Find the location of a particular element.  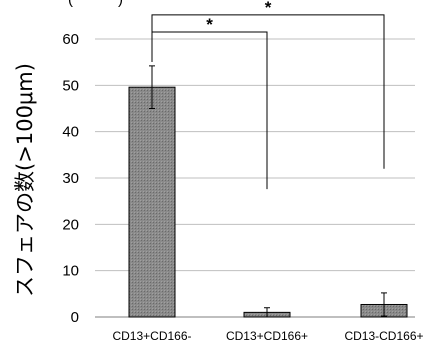

y-tick-label: 20 is located at coordinates (70, 224).